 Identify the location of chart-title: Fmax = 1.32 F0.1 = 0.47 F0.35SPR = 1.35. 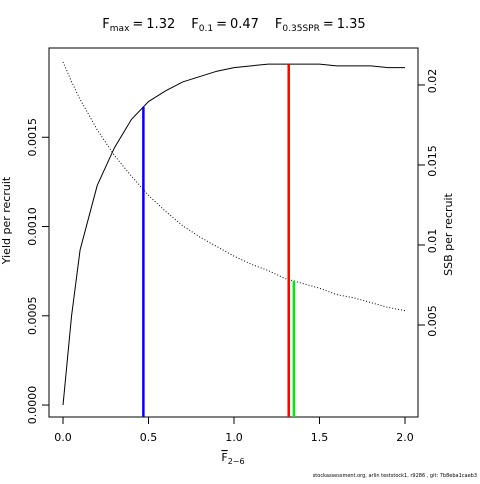
(233, 25).